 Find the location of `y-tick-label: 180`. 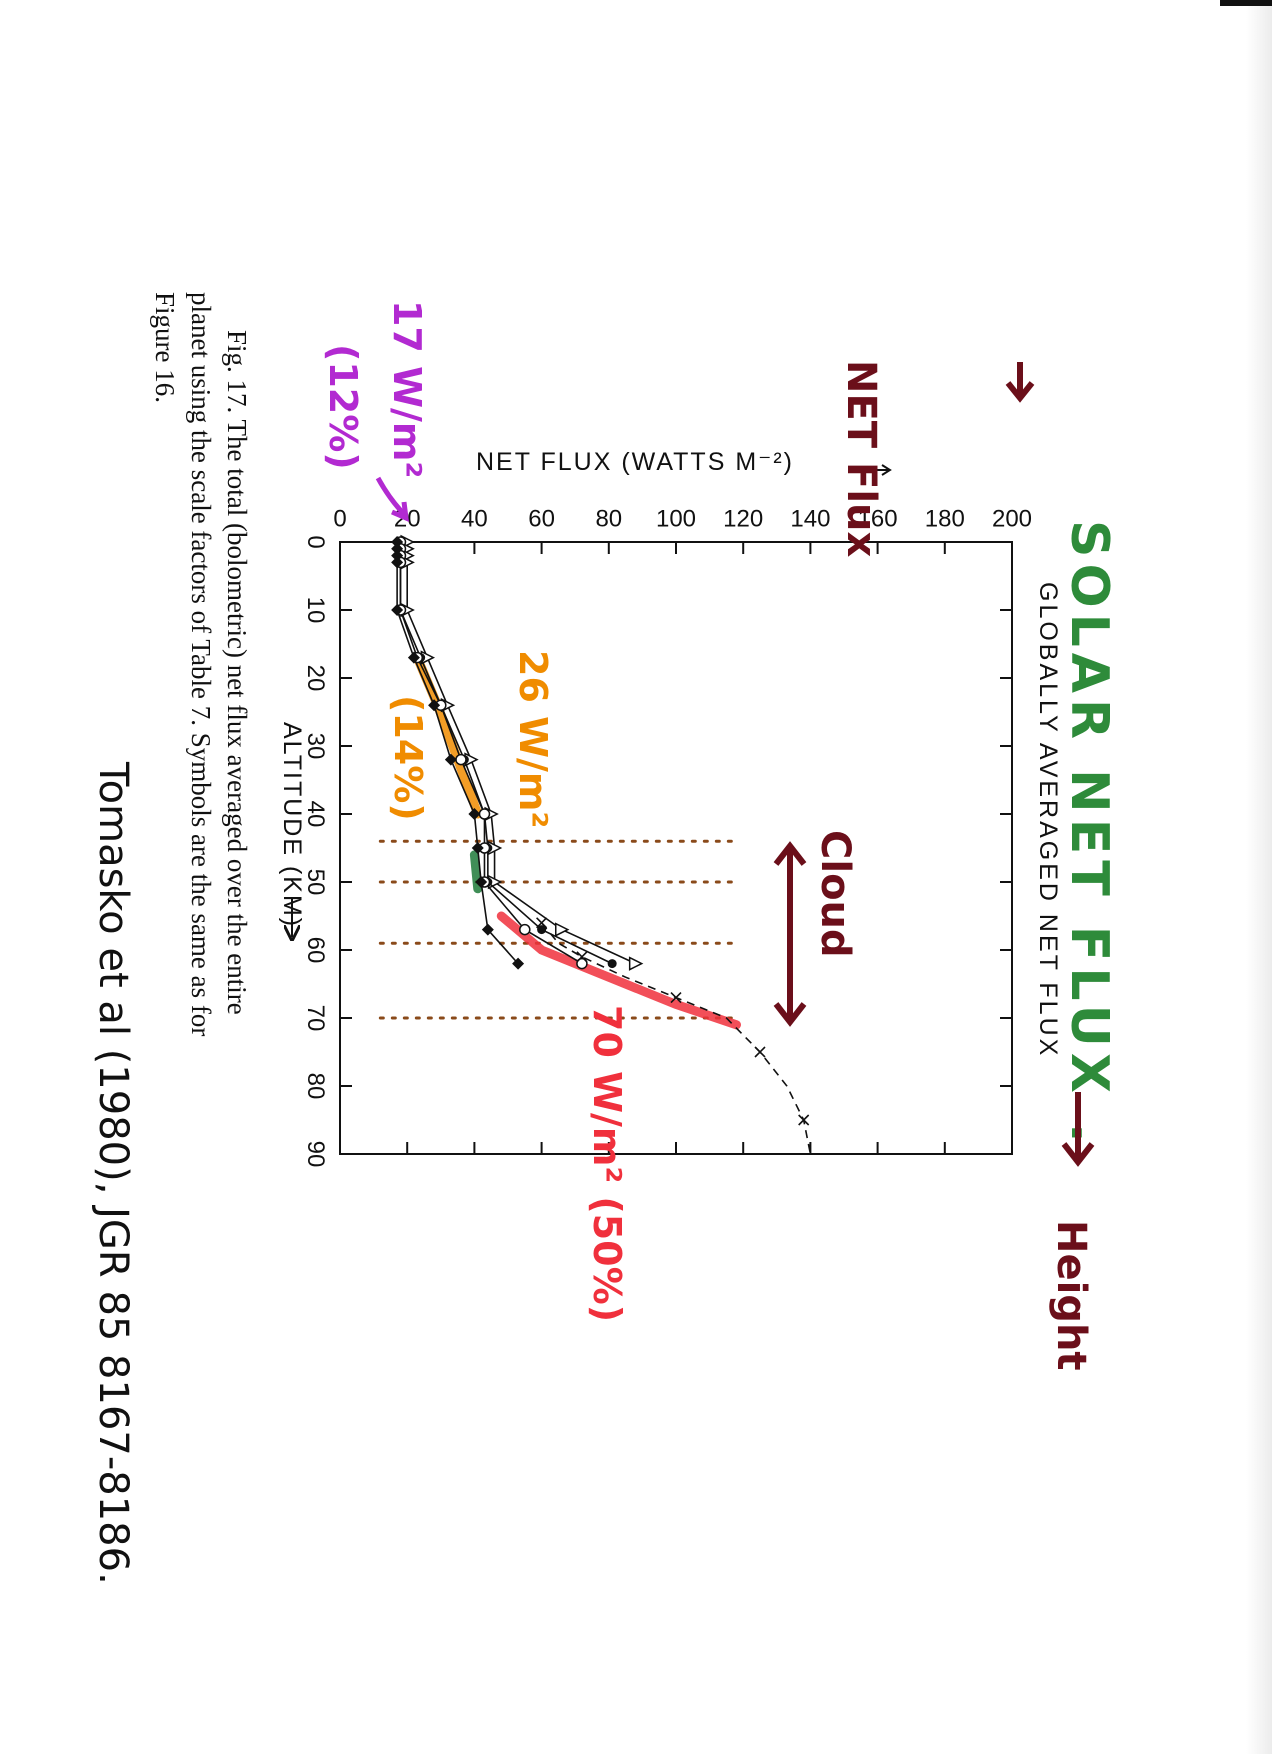

y-tick-label: 180 is located at coordinates (945, 518).